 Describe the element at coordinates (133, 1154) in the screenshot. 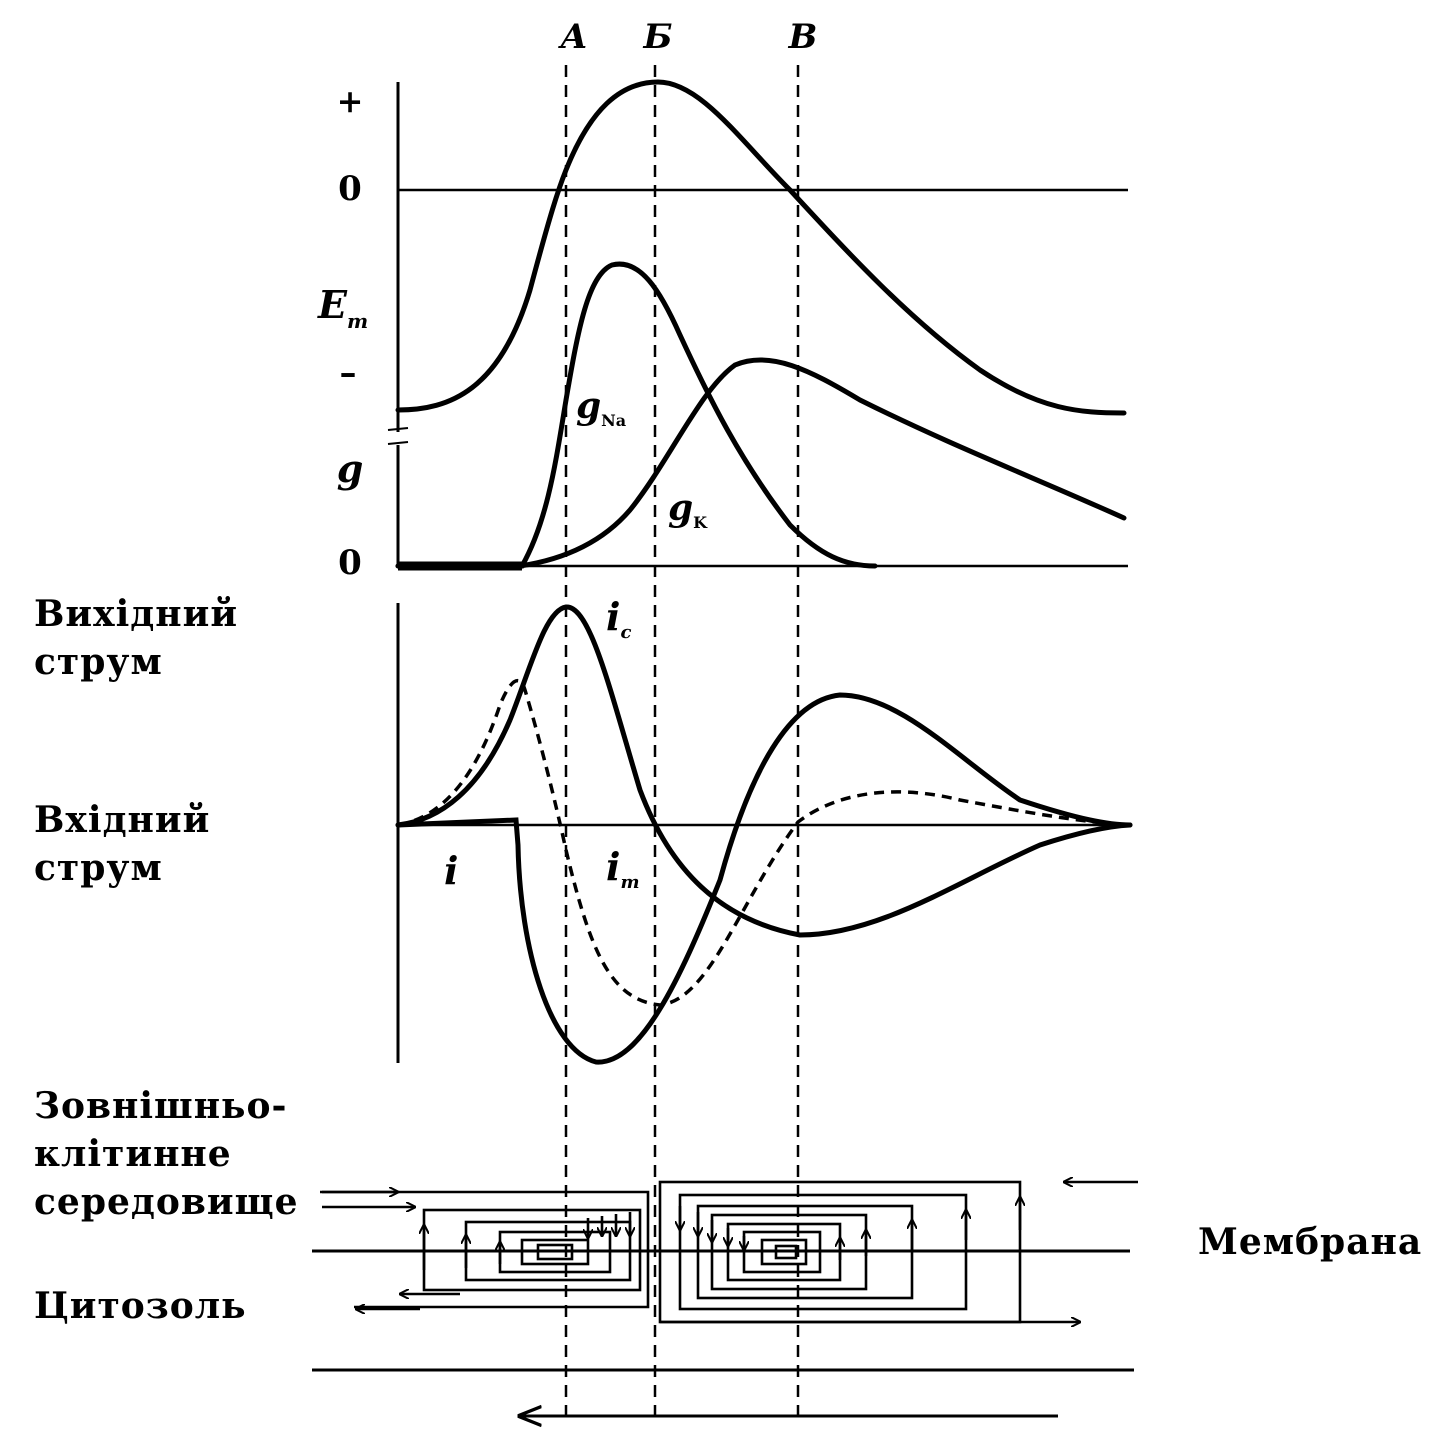

I see `extracellular-line-2: клітинне` at that location.